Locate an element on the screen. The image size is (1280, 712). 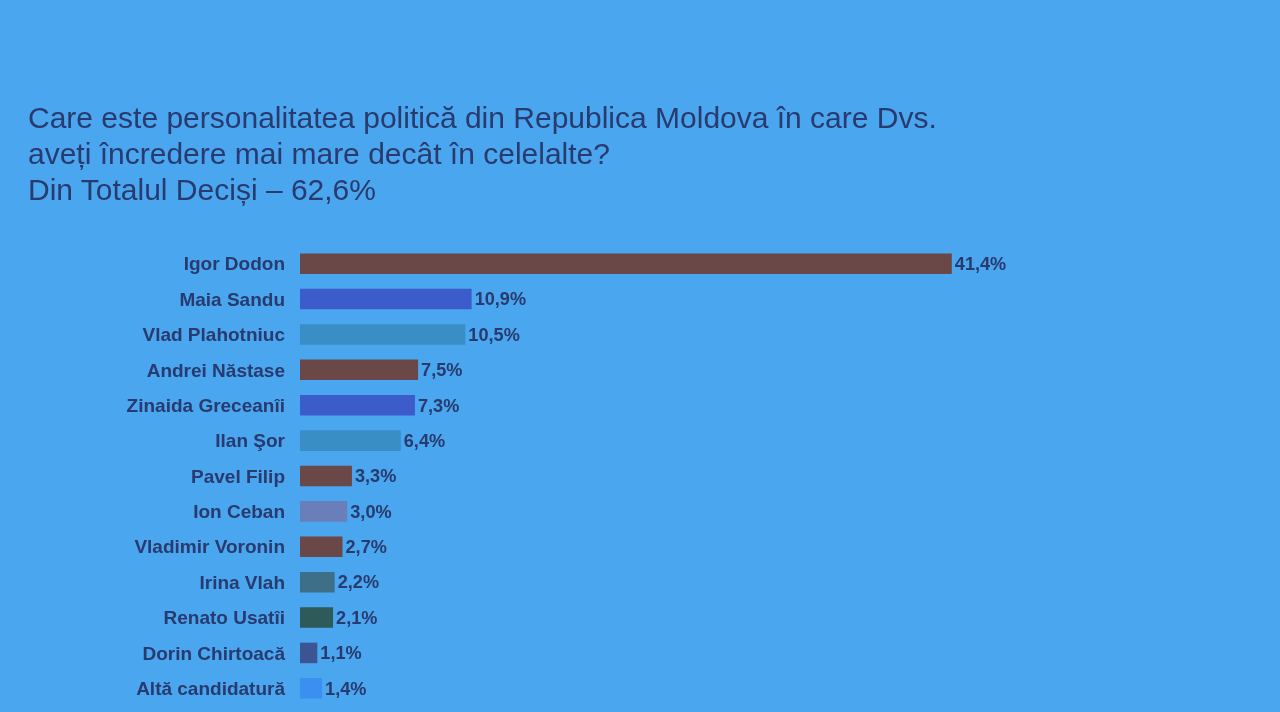
data-label: 7,5% is located at coordinates (442, 370).